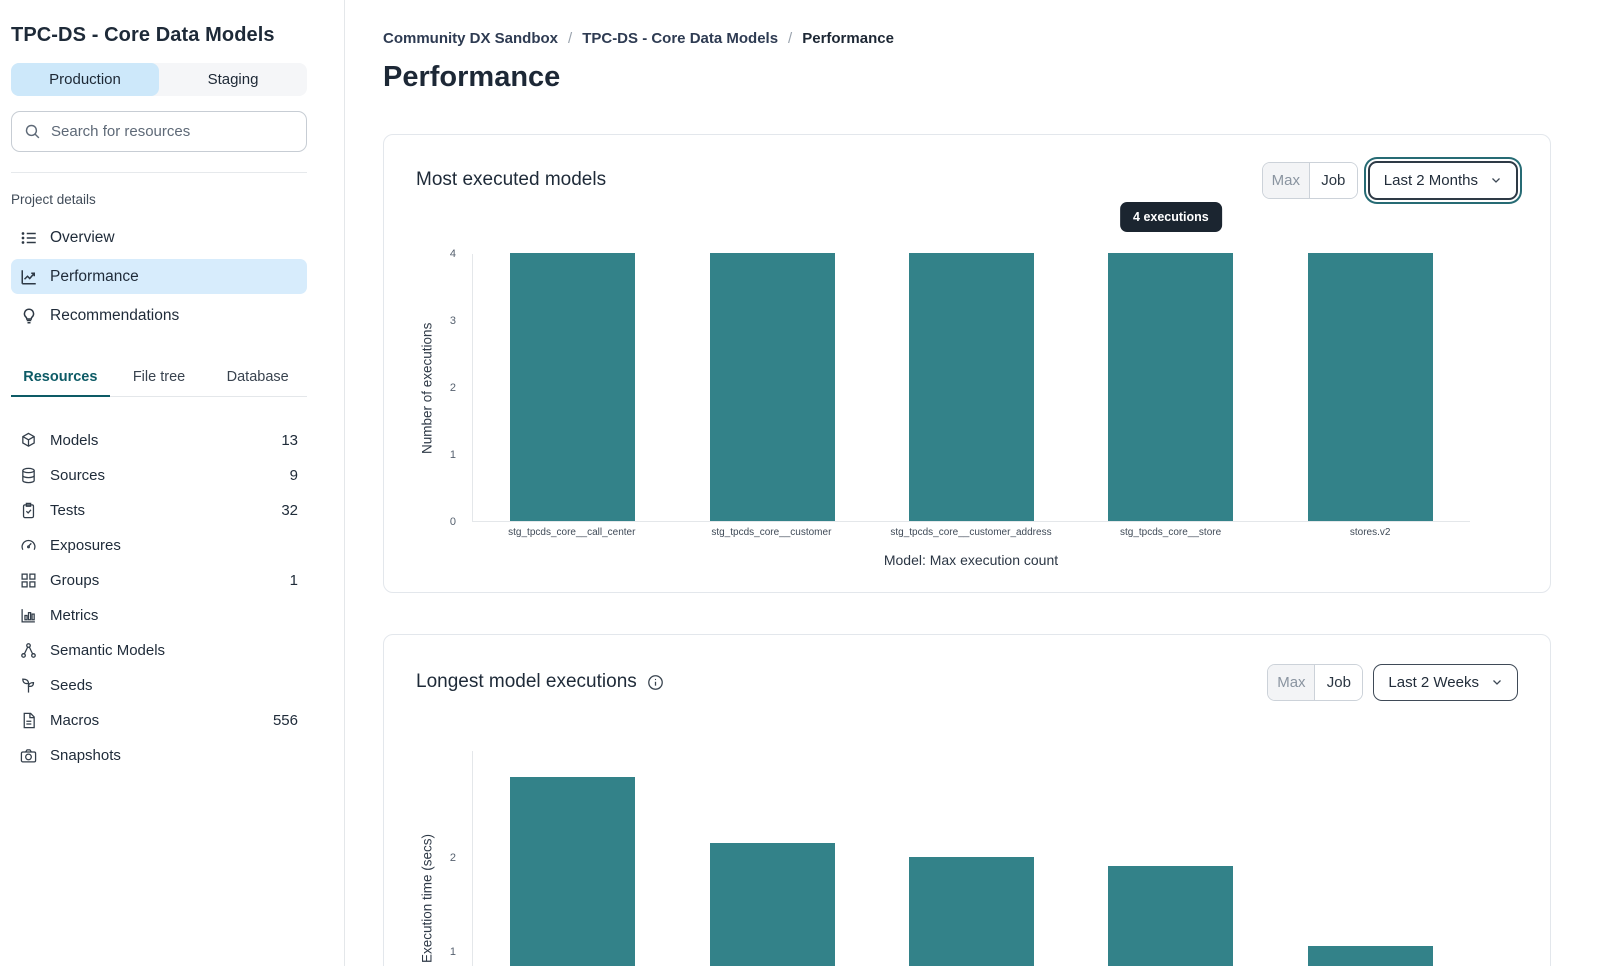 Image resolution: width=1621 pixels, height=966 pixels. I want to click on resource-count: 1, so click(293, 580).